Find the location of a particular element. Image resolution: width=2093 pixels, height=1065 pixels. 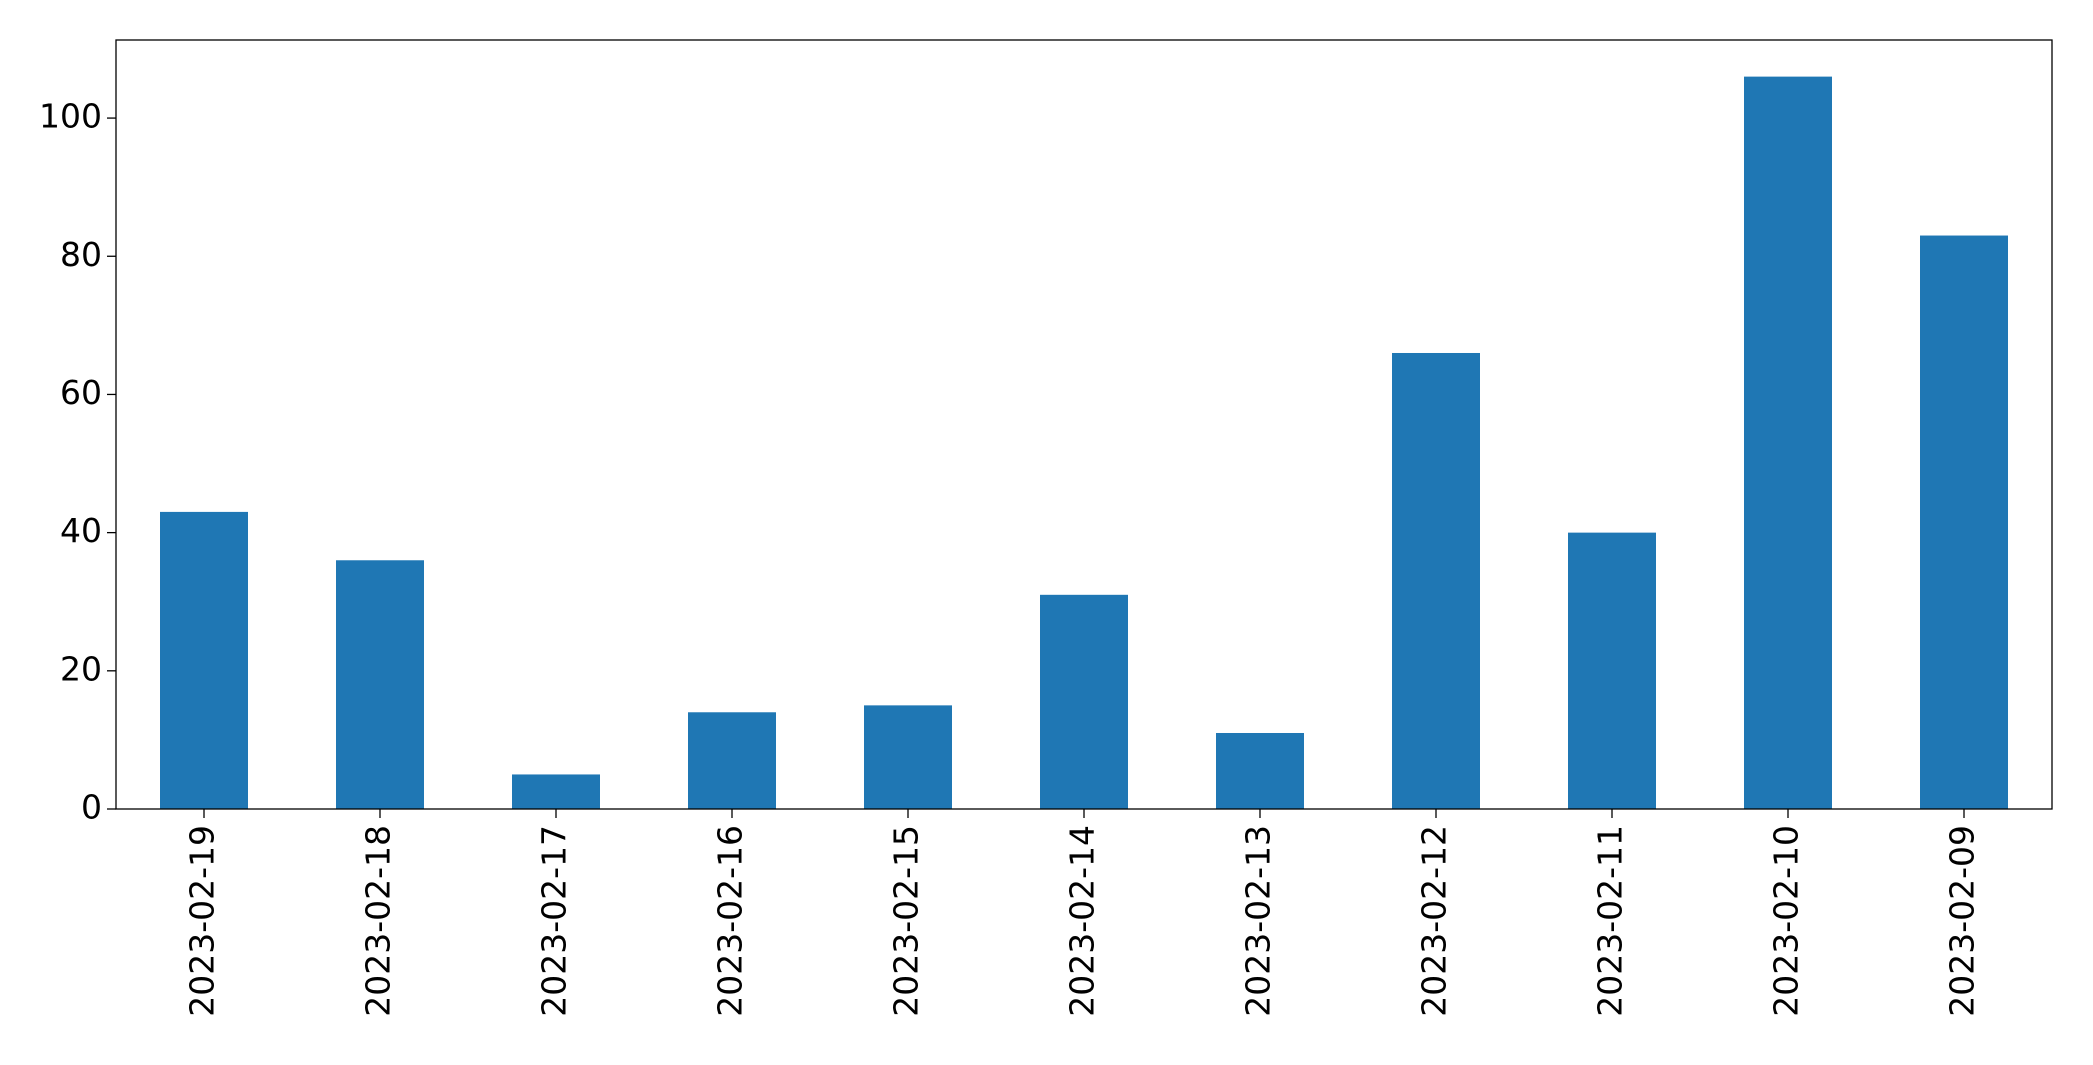

x-tick-label: 2023-02-17 is located at coordinates (554, 921).